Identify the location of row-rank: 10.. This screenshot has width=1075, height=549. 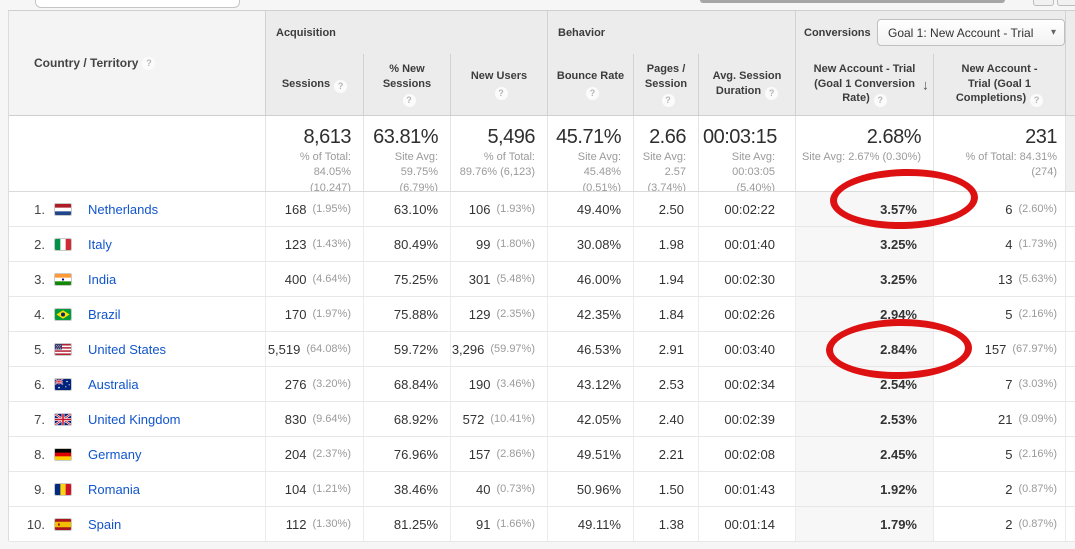
(35, 524).